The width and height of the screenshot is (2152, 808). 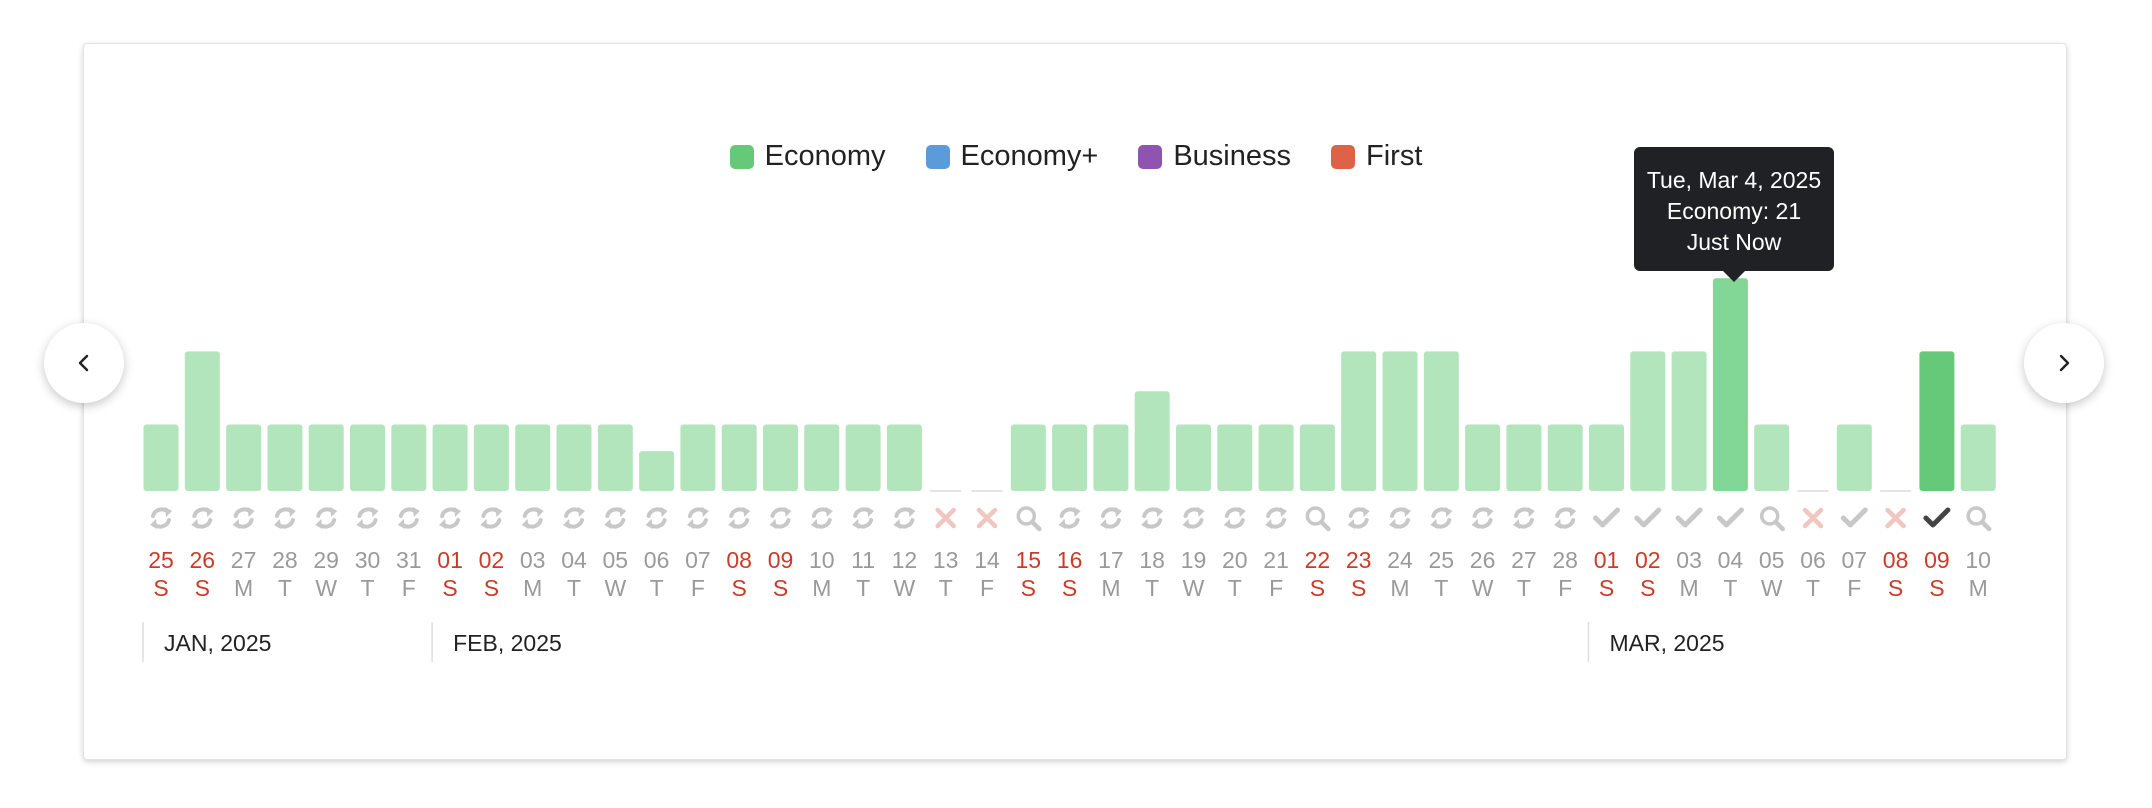 I want to click on legend: Economy Economy+ Business First, so click(x=1076, y=156).